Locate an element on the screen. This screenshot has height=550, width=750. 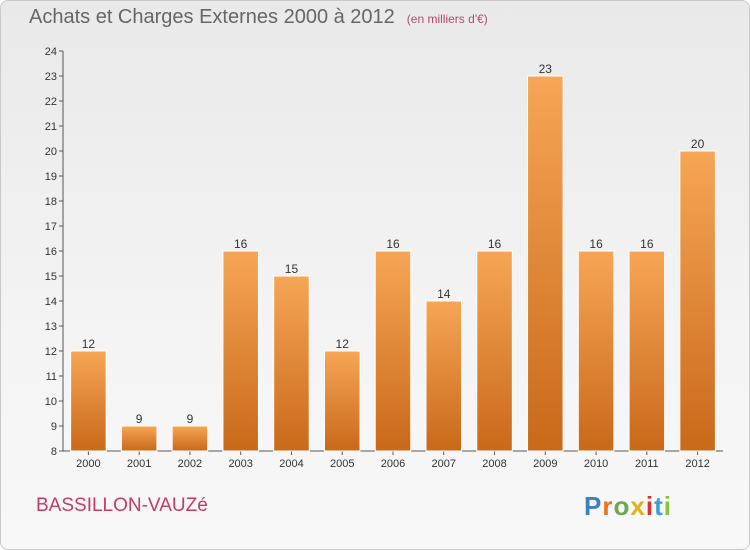
y-tick-label: 19 is located at coordinates (51, 177).